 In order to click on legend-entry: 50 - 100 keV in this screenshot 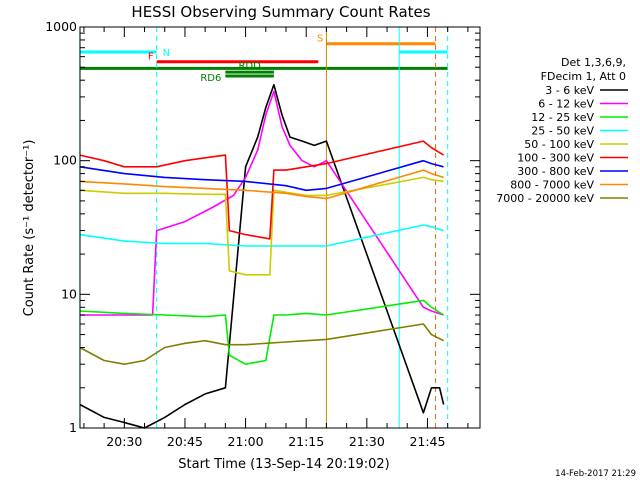, I will do `click(559, 144)`.